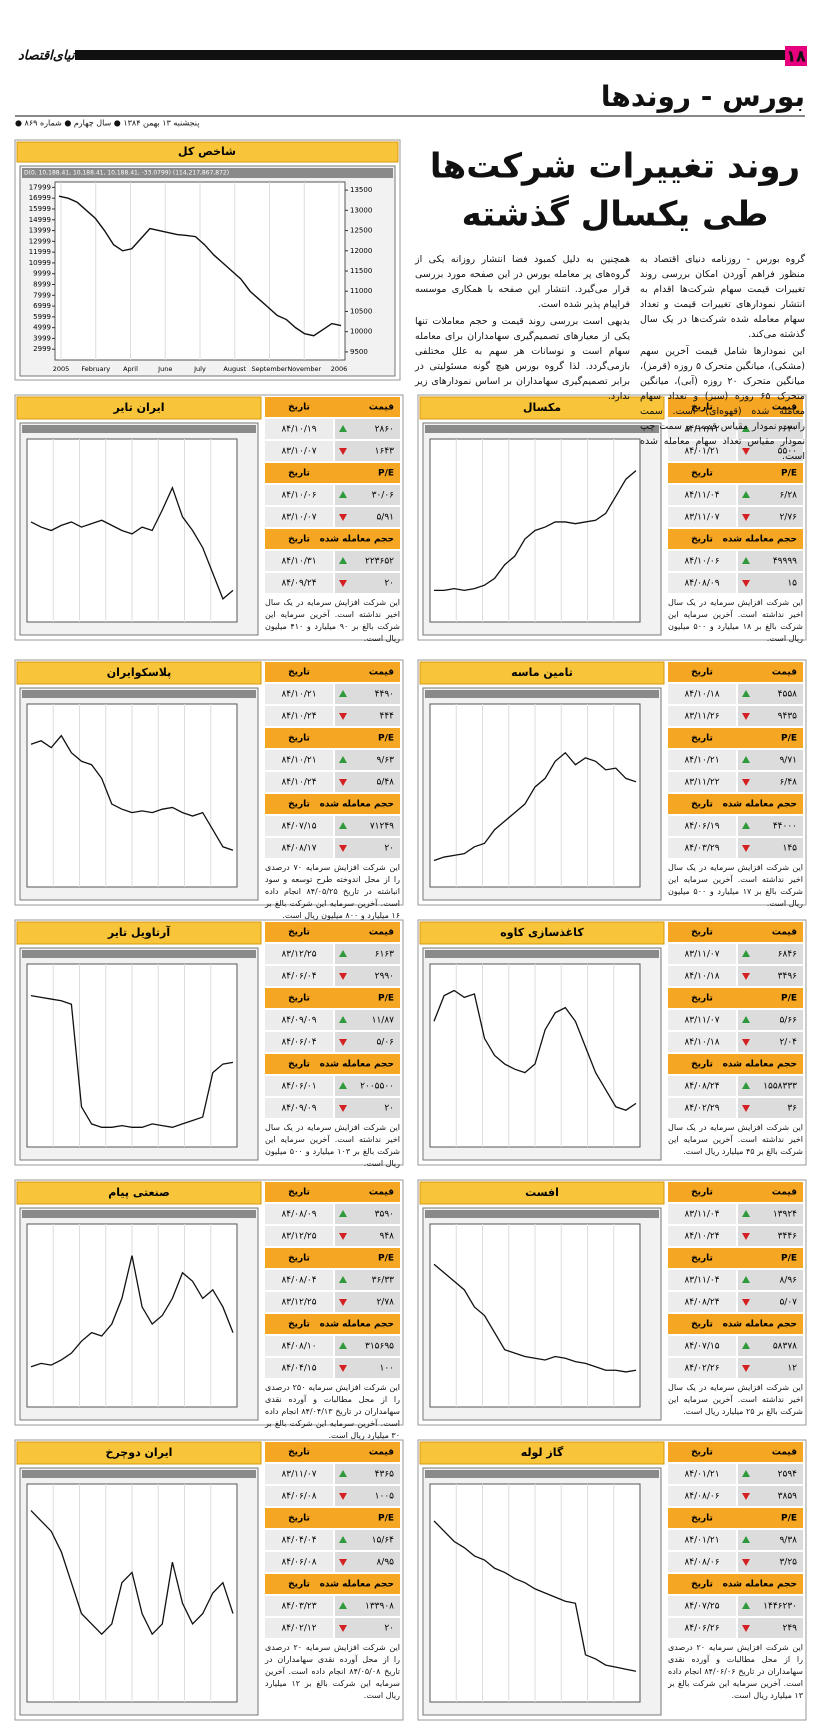 The image size is (819, 1731). What do you see at coordinates (385, 1497) in the screenshot?
I see `cell-value: ۱۰۰۵` at bounding box center [385, 1497].